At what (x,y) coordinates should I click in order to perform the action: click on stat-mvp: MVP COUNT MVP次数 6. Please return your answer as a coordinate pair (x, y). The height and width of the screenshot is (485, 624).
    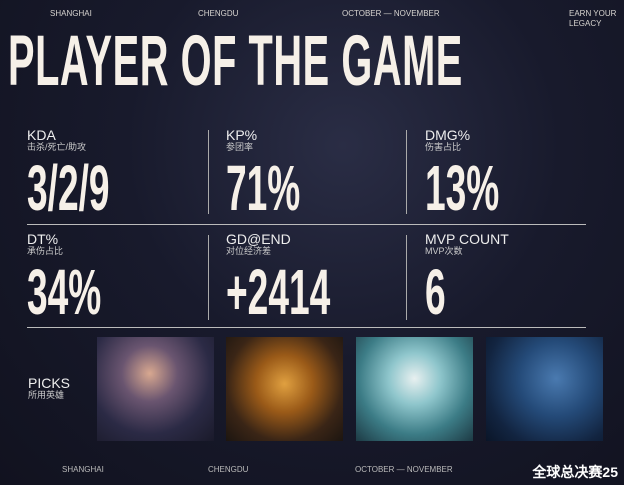
    Looking at the image, I should click on (467, 279).